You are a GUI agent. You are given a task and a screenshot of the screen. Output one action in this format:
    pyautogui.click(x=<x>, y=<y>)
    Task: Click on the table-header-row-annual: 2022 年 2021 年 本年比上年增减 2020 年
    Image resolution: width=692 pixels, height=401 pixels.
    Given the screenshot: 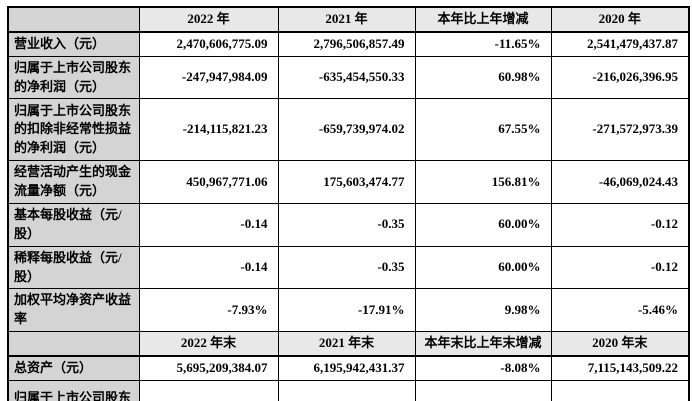 What is the action you would take?
    pyautogui.click(x=348, y=19)
    